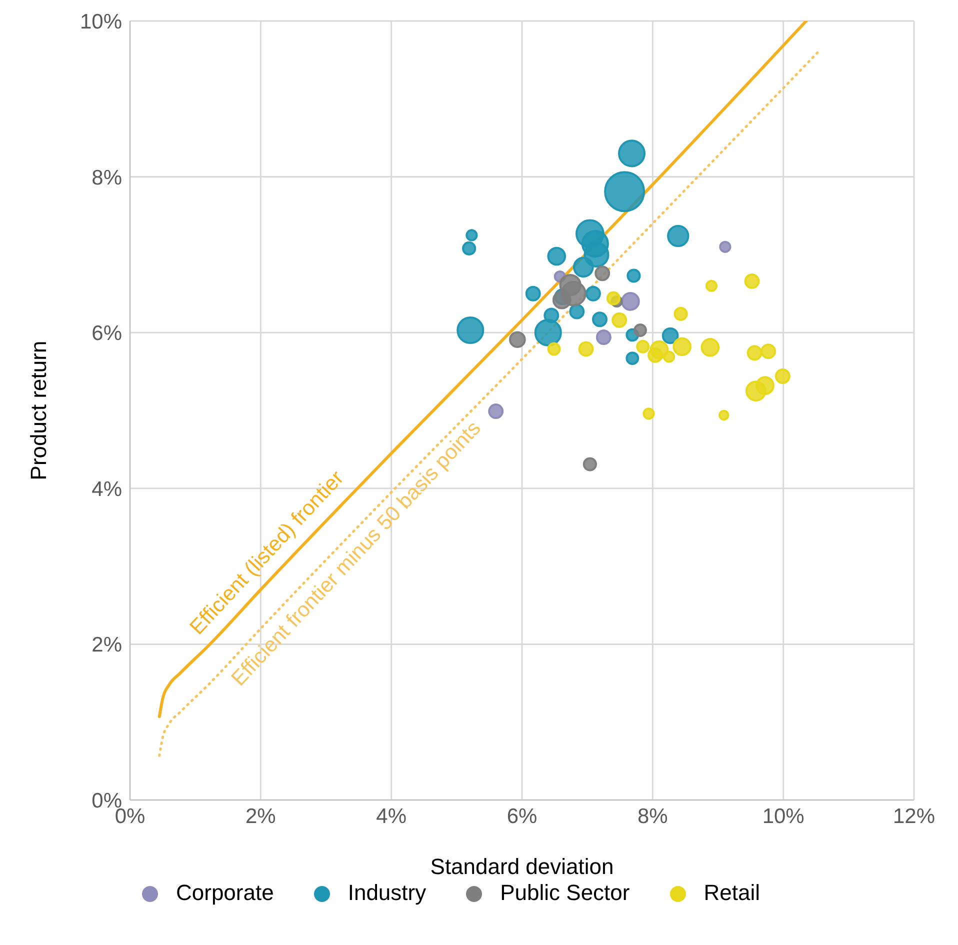 The image size is (958, 945). What do you see at coordinates (783, 816) in the screenshot?
I see `x-tick-label: 10%` at bounding box center [783, 816].